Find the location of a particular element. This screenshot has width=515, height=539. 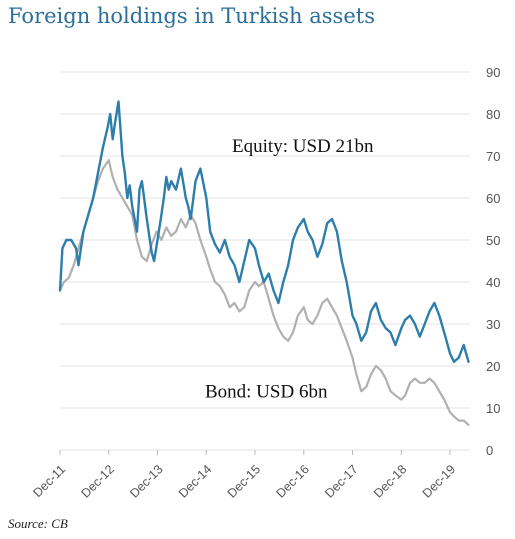

y-tick-label: 0 is located at coordinates (489, 450).